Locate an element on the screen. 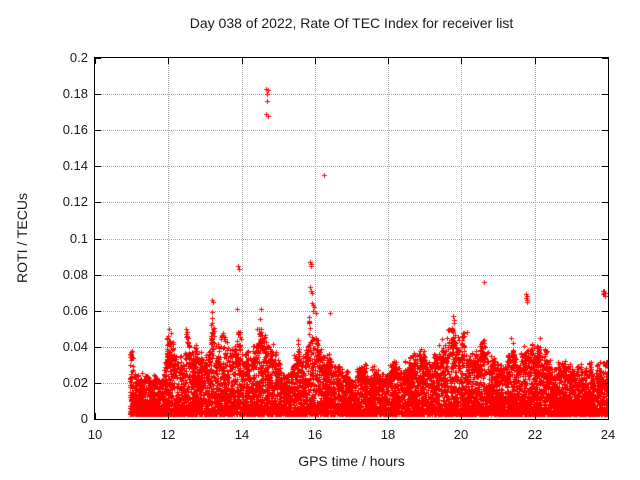  x-tick-label: 16 is located at coordinates (315, 434).